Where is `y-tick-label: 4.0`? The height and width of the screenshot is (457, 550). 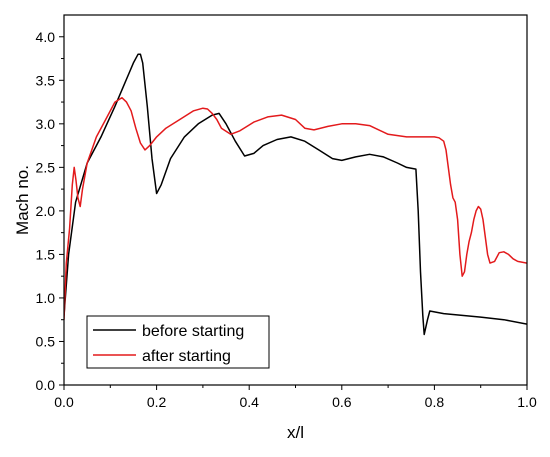 y-tick-label: 4.0 is located at coordinates (46, 37).